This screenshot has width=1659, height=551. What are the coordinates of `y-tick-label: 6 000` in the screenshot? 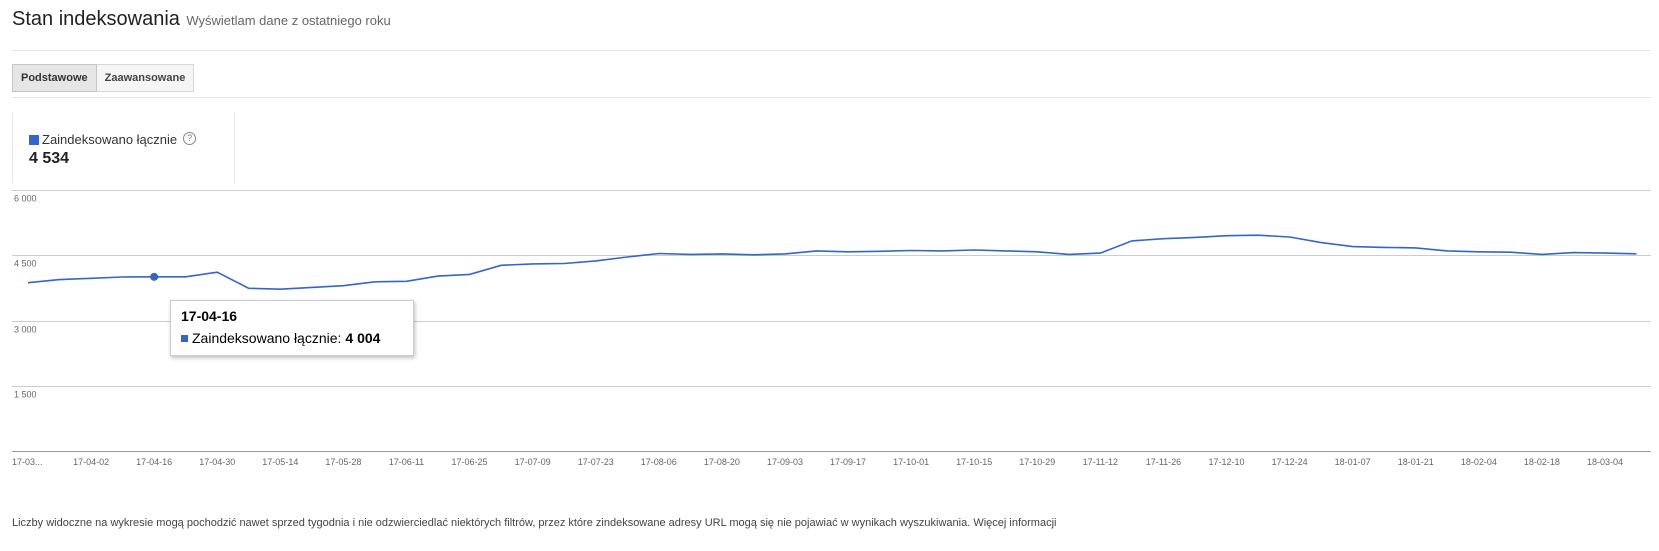 It's located at (25, 199).